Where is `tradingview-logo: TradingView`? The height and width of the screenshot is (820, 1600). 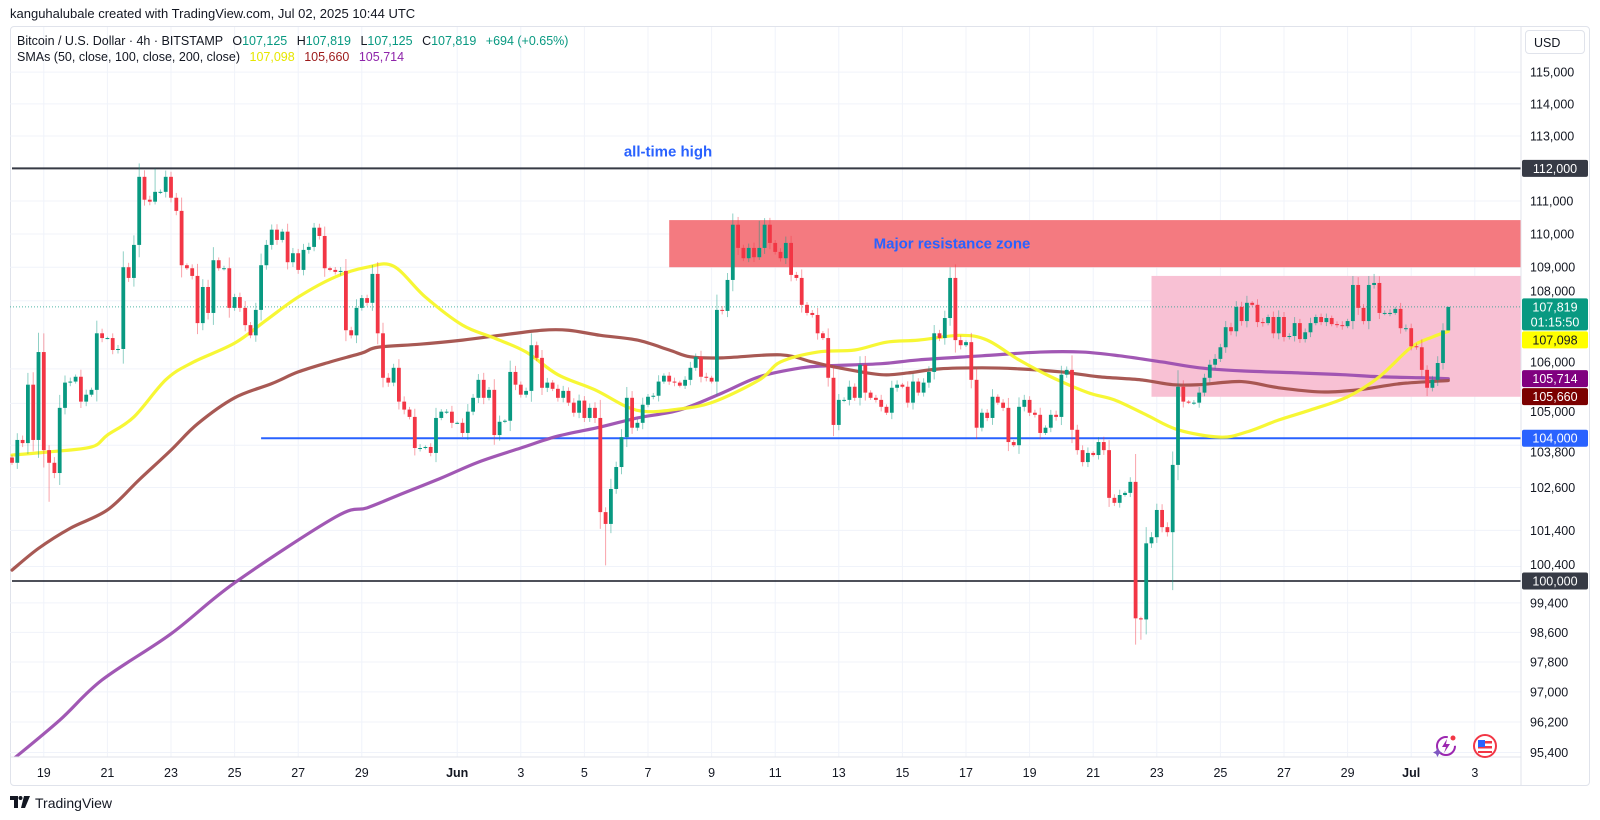 tradingview-logo: TradingView is located at coordinates (61, 803).